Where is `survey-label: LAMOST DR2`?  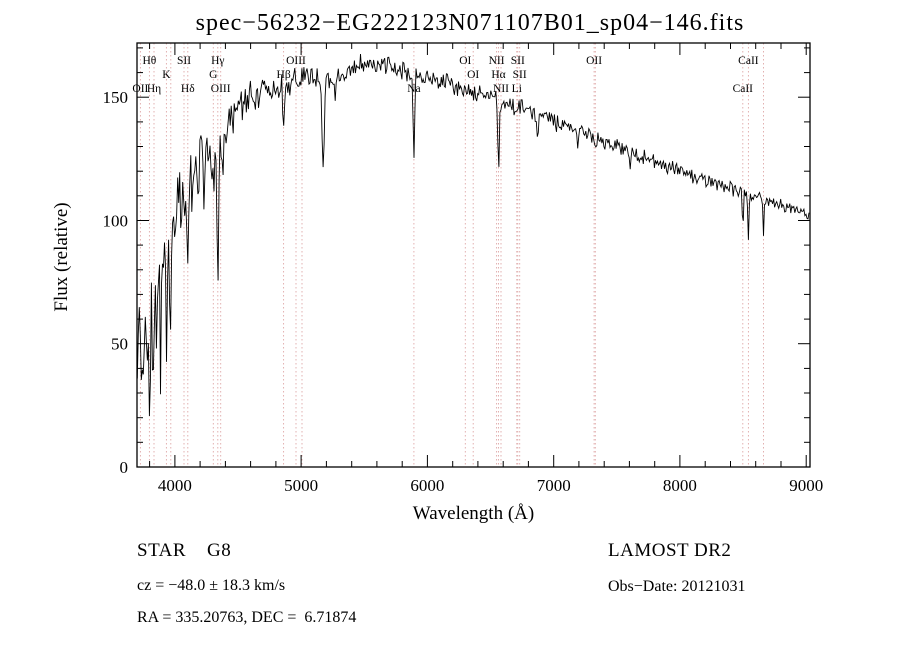
survey-label: LAMOST DR2 is located at coordinates (670, 550).